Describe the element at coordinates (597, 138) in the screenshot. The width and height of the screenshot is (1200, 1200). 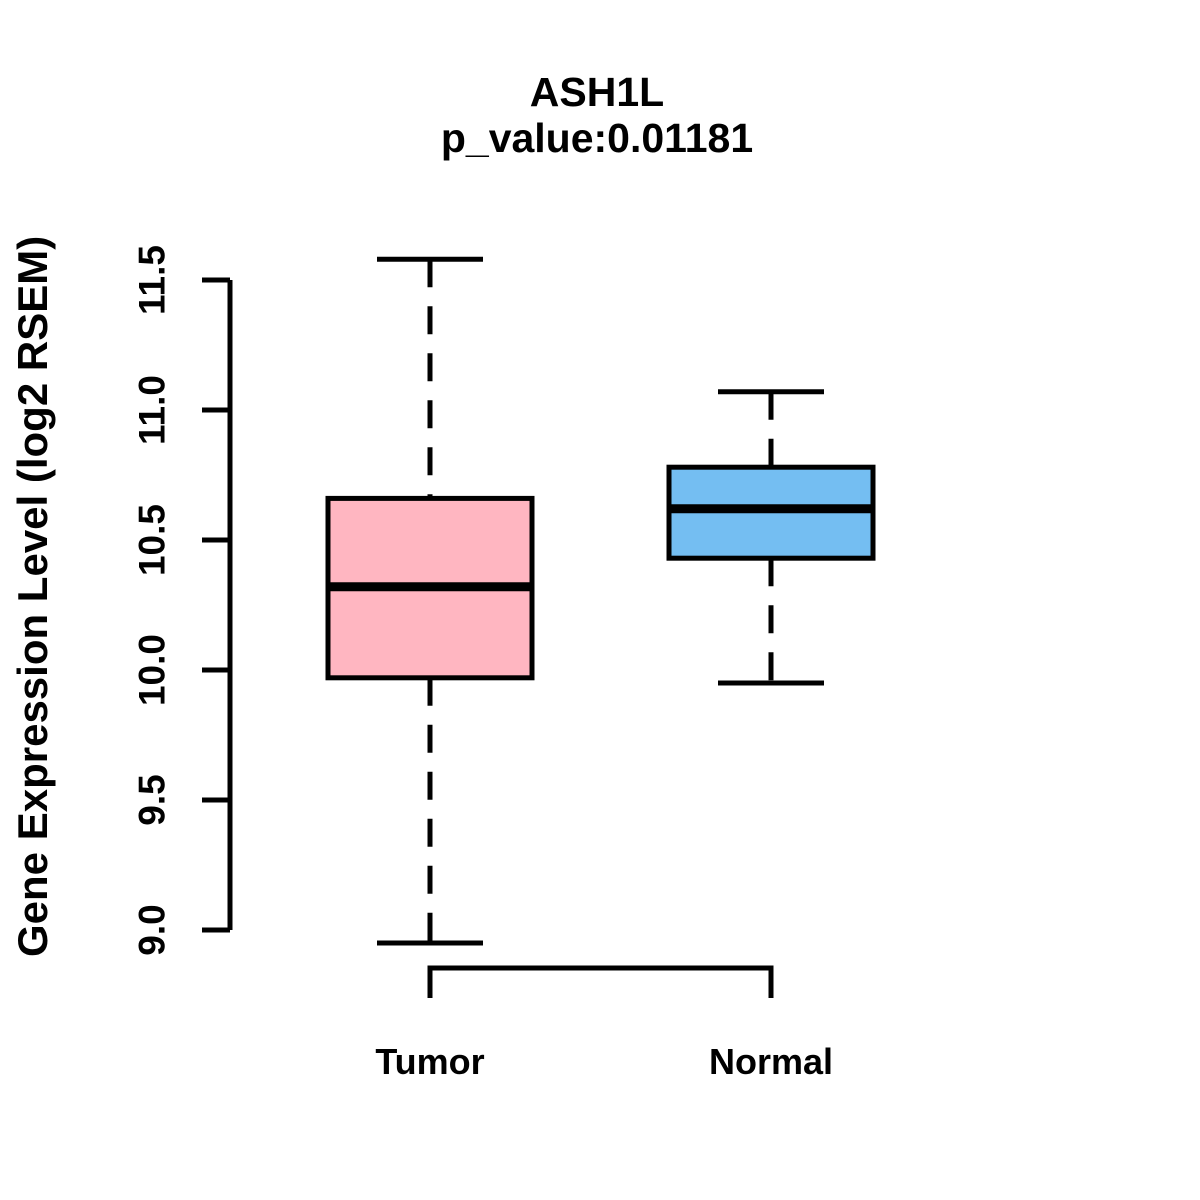
I see `chart-subtitle: p_value:0.01181` at that location.